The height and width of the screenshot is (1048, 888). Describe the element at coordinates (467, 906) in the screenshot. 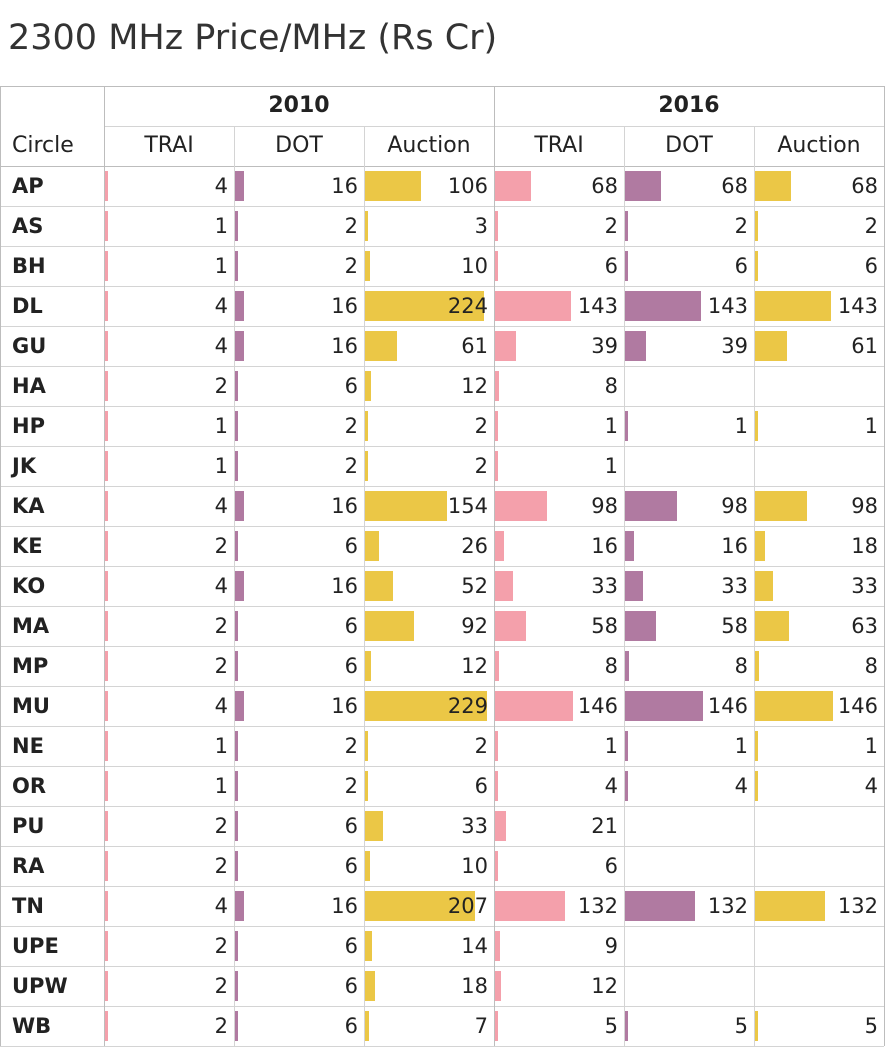

I see `value-label: 207` at that location.